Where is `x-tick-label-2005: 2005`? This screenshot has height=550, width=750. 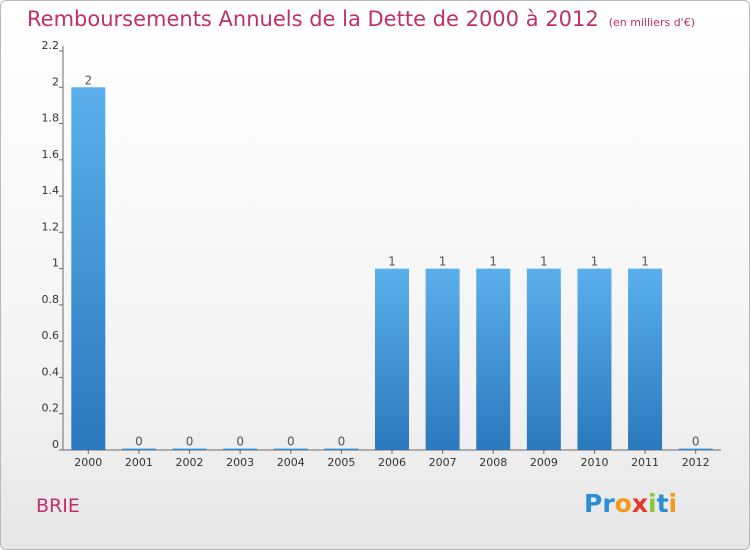 x-tick-label-2005: 2005 is located at coordinates (341, 462).